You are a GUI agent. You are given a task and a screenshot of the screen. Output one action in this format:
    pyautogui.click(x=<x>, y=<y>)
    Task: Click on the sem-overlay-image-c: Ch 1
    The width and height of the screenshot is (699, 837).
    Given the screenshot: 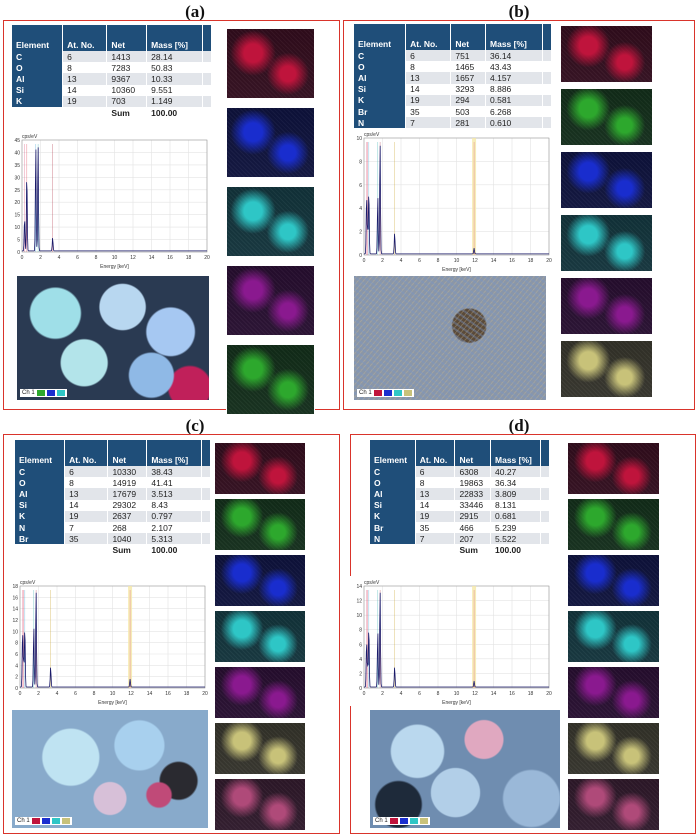 What is the action you would take?
    pyautogui.click(x=110, y=769)
    